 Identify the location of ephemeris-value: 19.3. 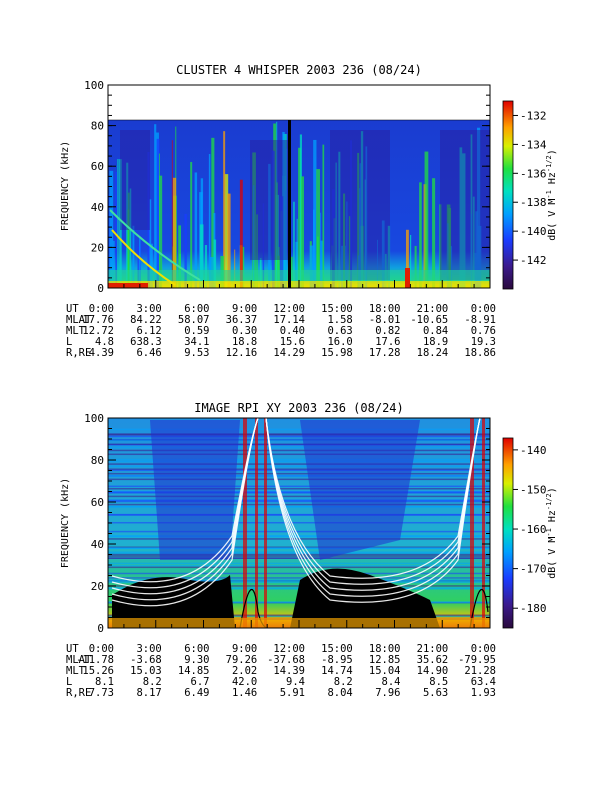
(483, 342).